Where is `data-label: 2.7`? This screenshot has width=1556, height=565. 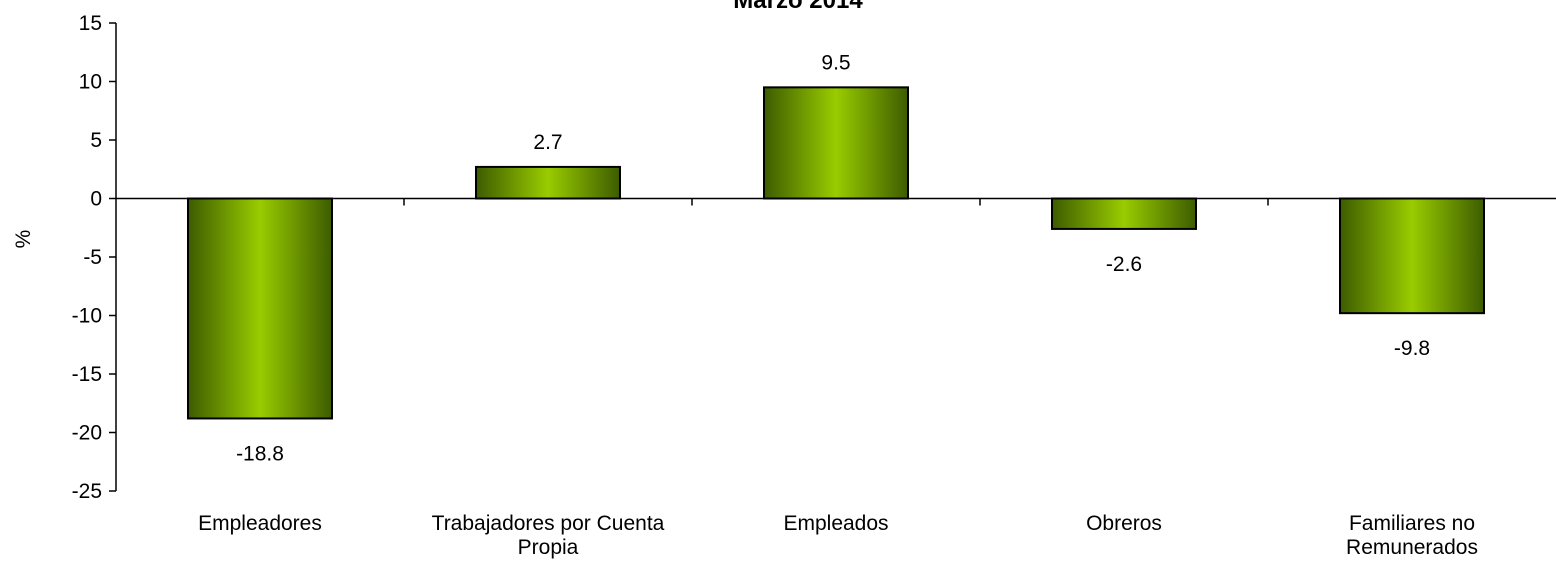 data-label: 2.7 is located at coordinates (547, 142).